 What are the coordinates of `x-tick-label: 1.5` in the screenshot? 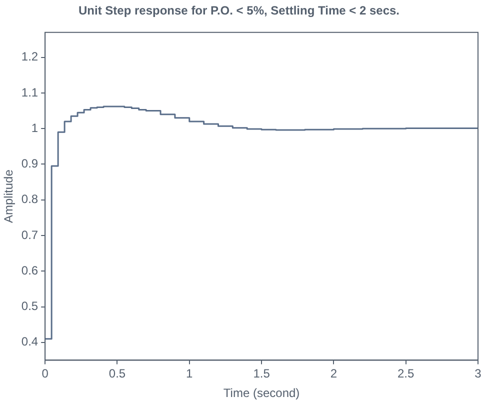 It's located at (261, 373).